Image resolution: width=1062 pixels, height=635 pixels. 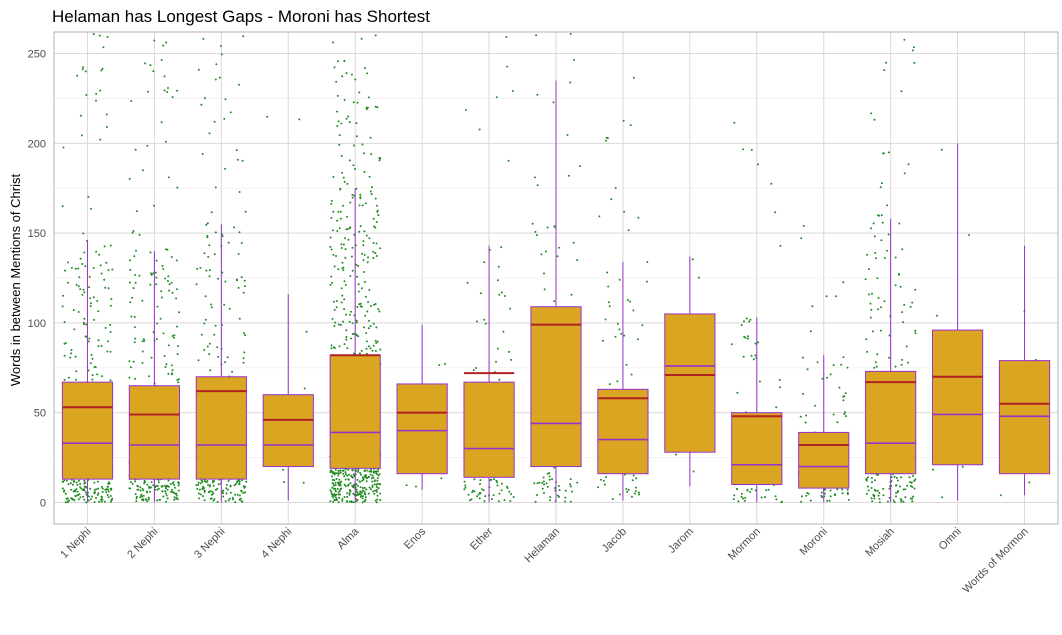 I want to click on y-axis-label: Words in between Mentions of Christ, so click(x=15, y=280).